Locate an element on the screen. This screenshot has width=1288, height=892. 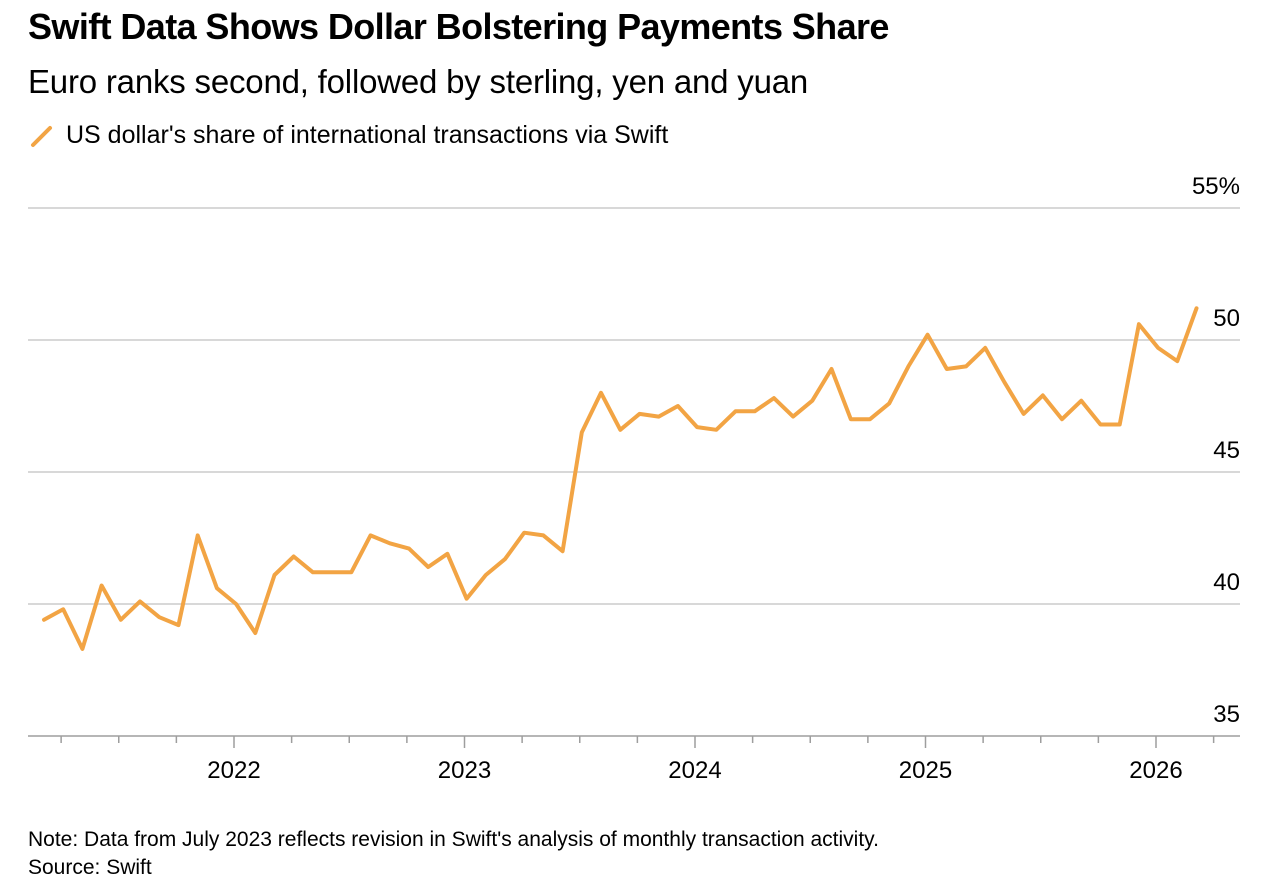
diagonal-line-swatch-icon is located at coordinates (41, 136).